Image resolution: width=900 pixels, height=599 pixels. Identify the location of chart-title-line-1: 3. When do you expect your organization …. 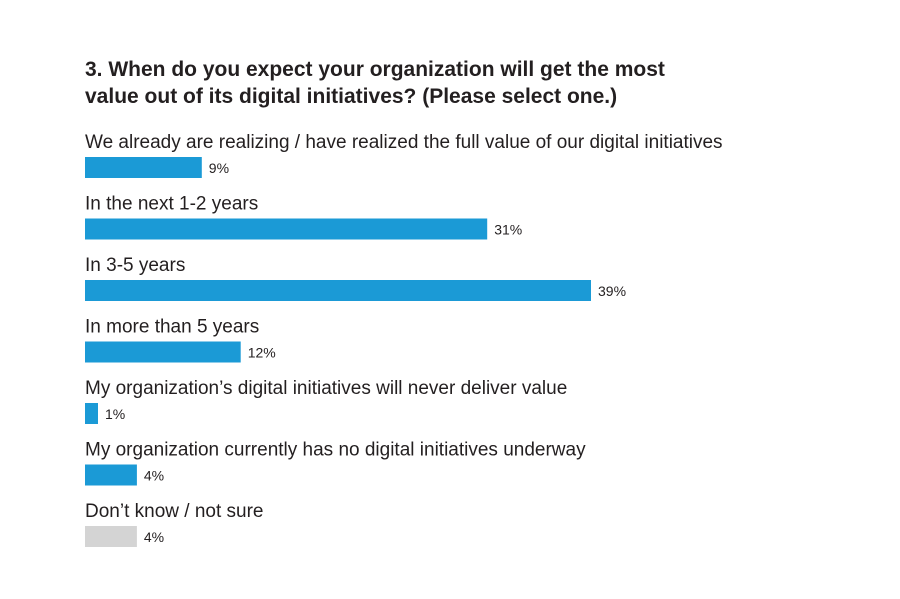
(375, 69).